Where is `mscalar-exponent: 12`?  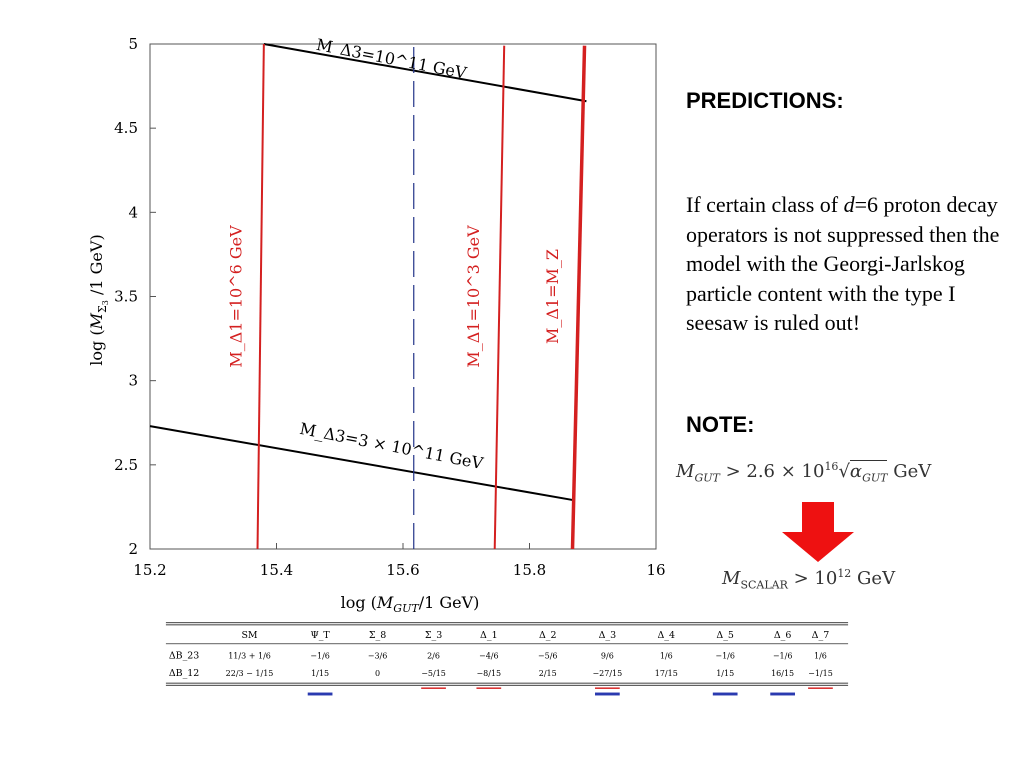
mscalar-exponent: 12 is located at coordinates (844, 573).